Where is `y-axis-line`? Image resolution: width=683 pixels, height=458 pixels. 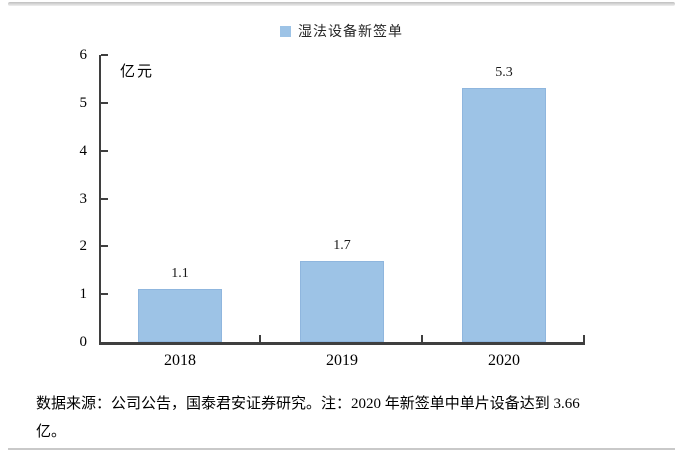
y-axis-line is located at coordinates (100, 200).